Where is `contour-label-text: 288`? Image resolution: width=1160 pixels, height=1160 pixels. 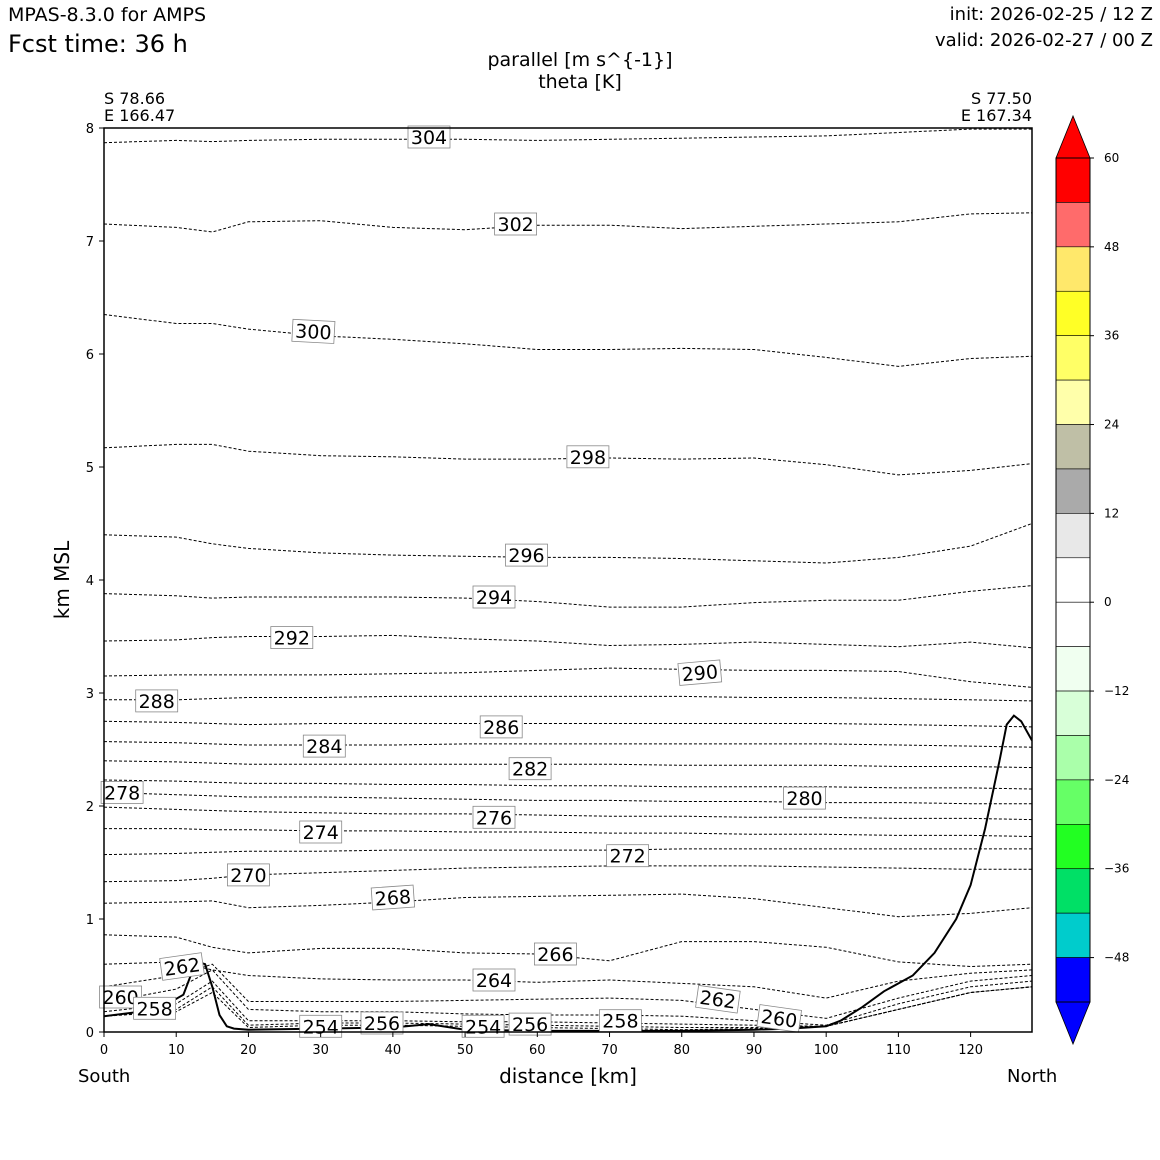 contour-label-text: 288 is located at coordinates (157, 702).